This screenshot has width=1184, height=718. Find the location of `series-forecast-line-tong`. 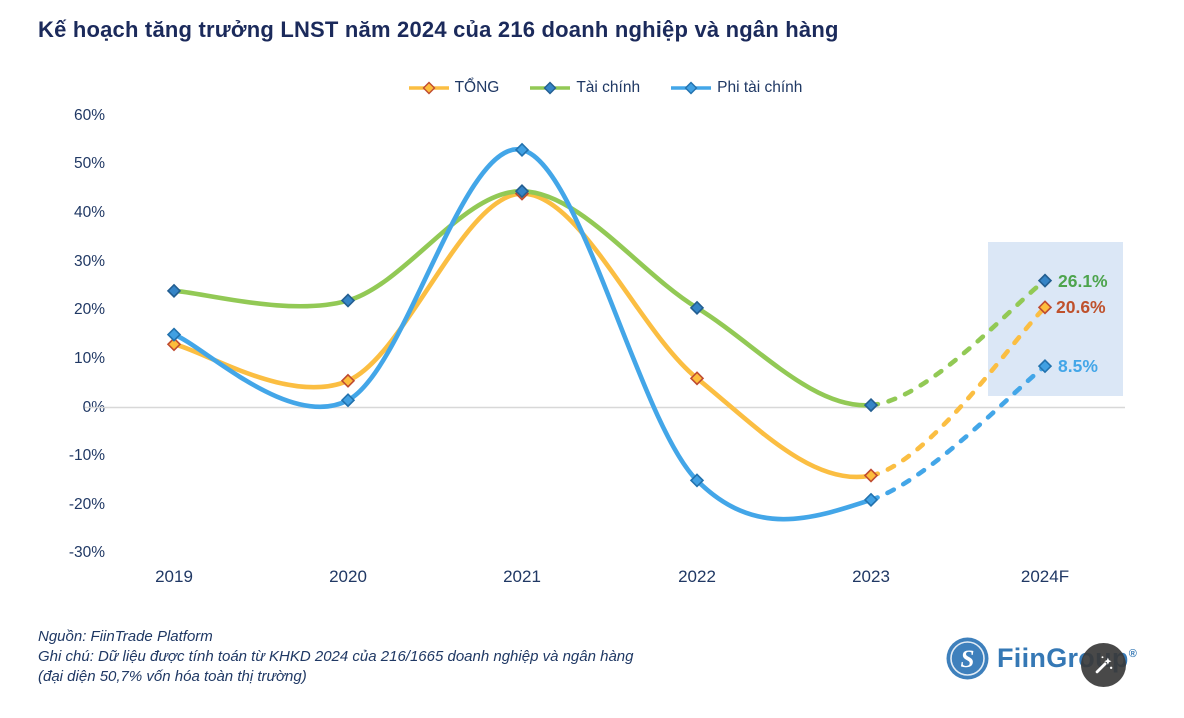

series-forecast-line-tong is located at coordinates (958, 391).